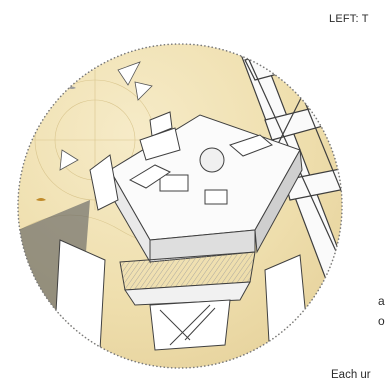 The image size is (385, 390). Describe the element at coordinates (351, 375) in the screenshot. I see `caption-text: Each ur` at that location.